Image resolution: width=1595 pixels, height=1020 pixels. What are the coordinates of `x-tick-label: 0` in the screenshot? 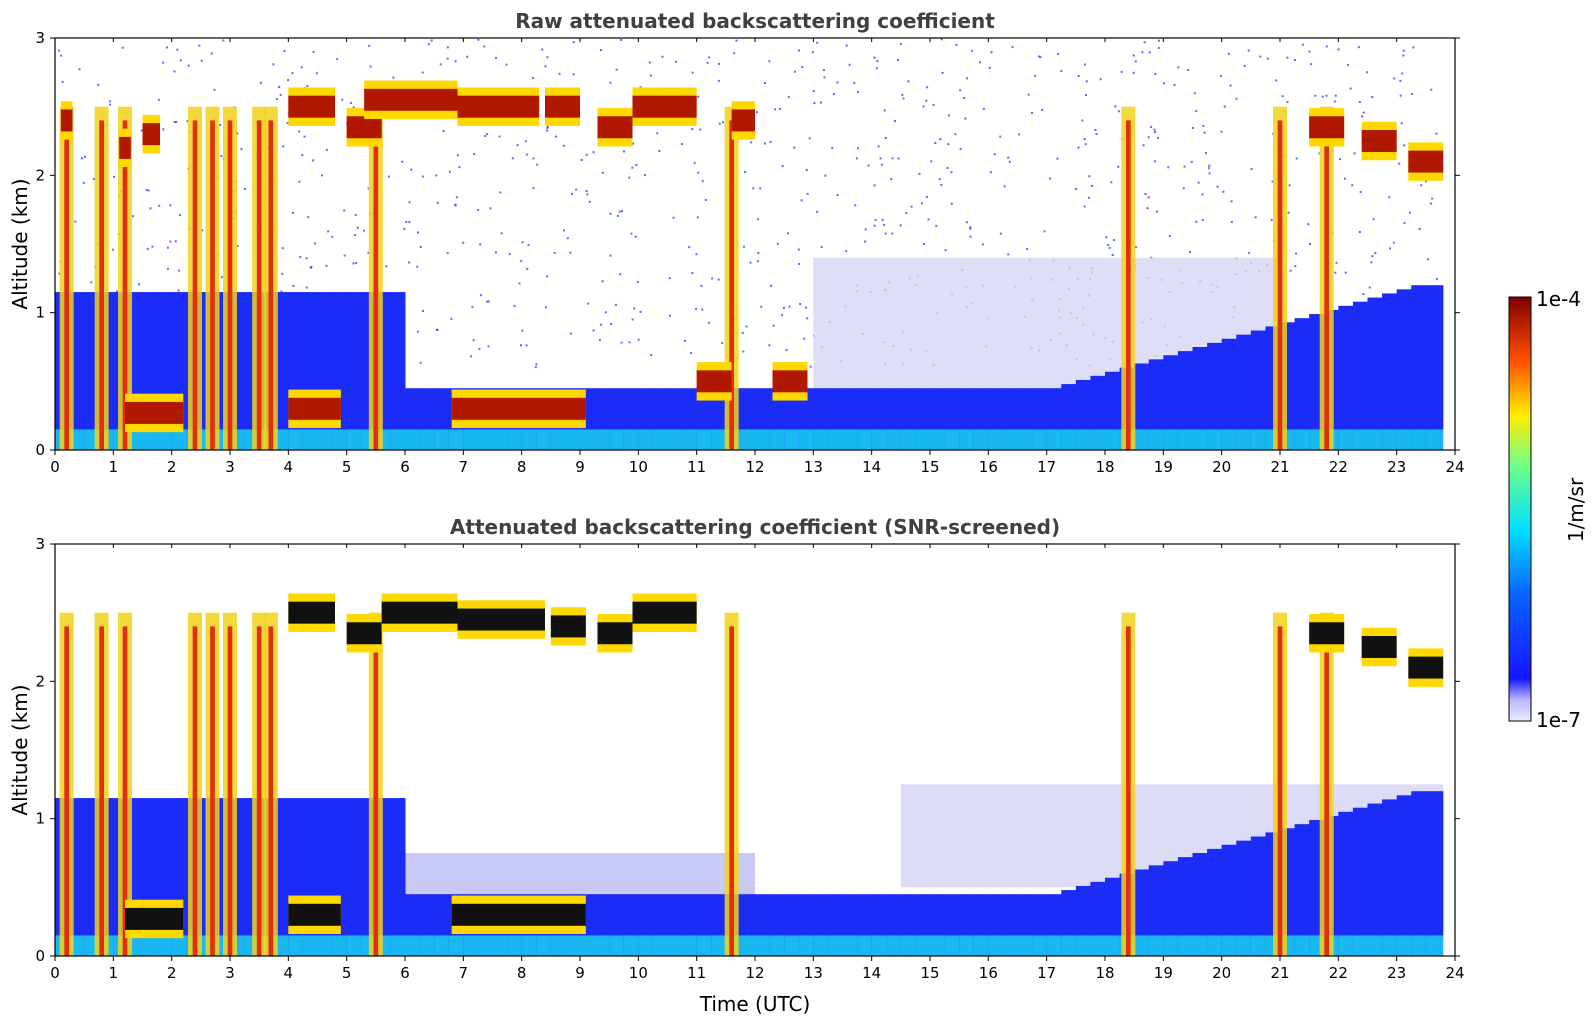 It's located at (55, 467).